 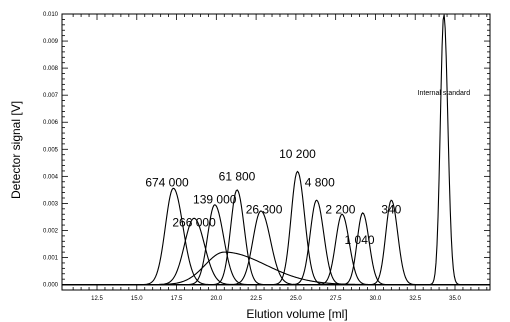 What do you see at coordinates (51, 123) in the screenshot?
I see `y-tick-label: 0.006` at bounding box center [51, 123].